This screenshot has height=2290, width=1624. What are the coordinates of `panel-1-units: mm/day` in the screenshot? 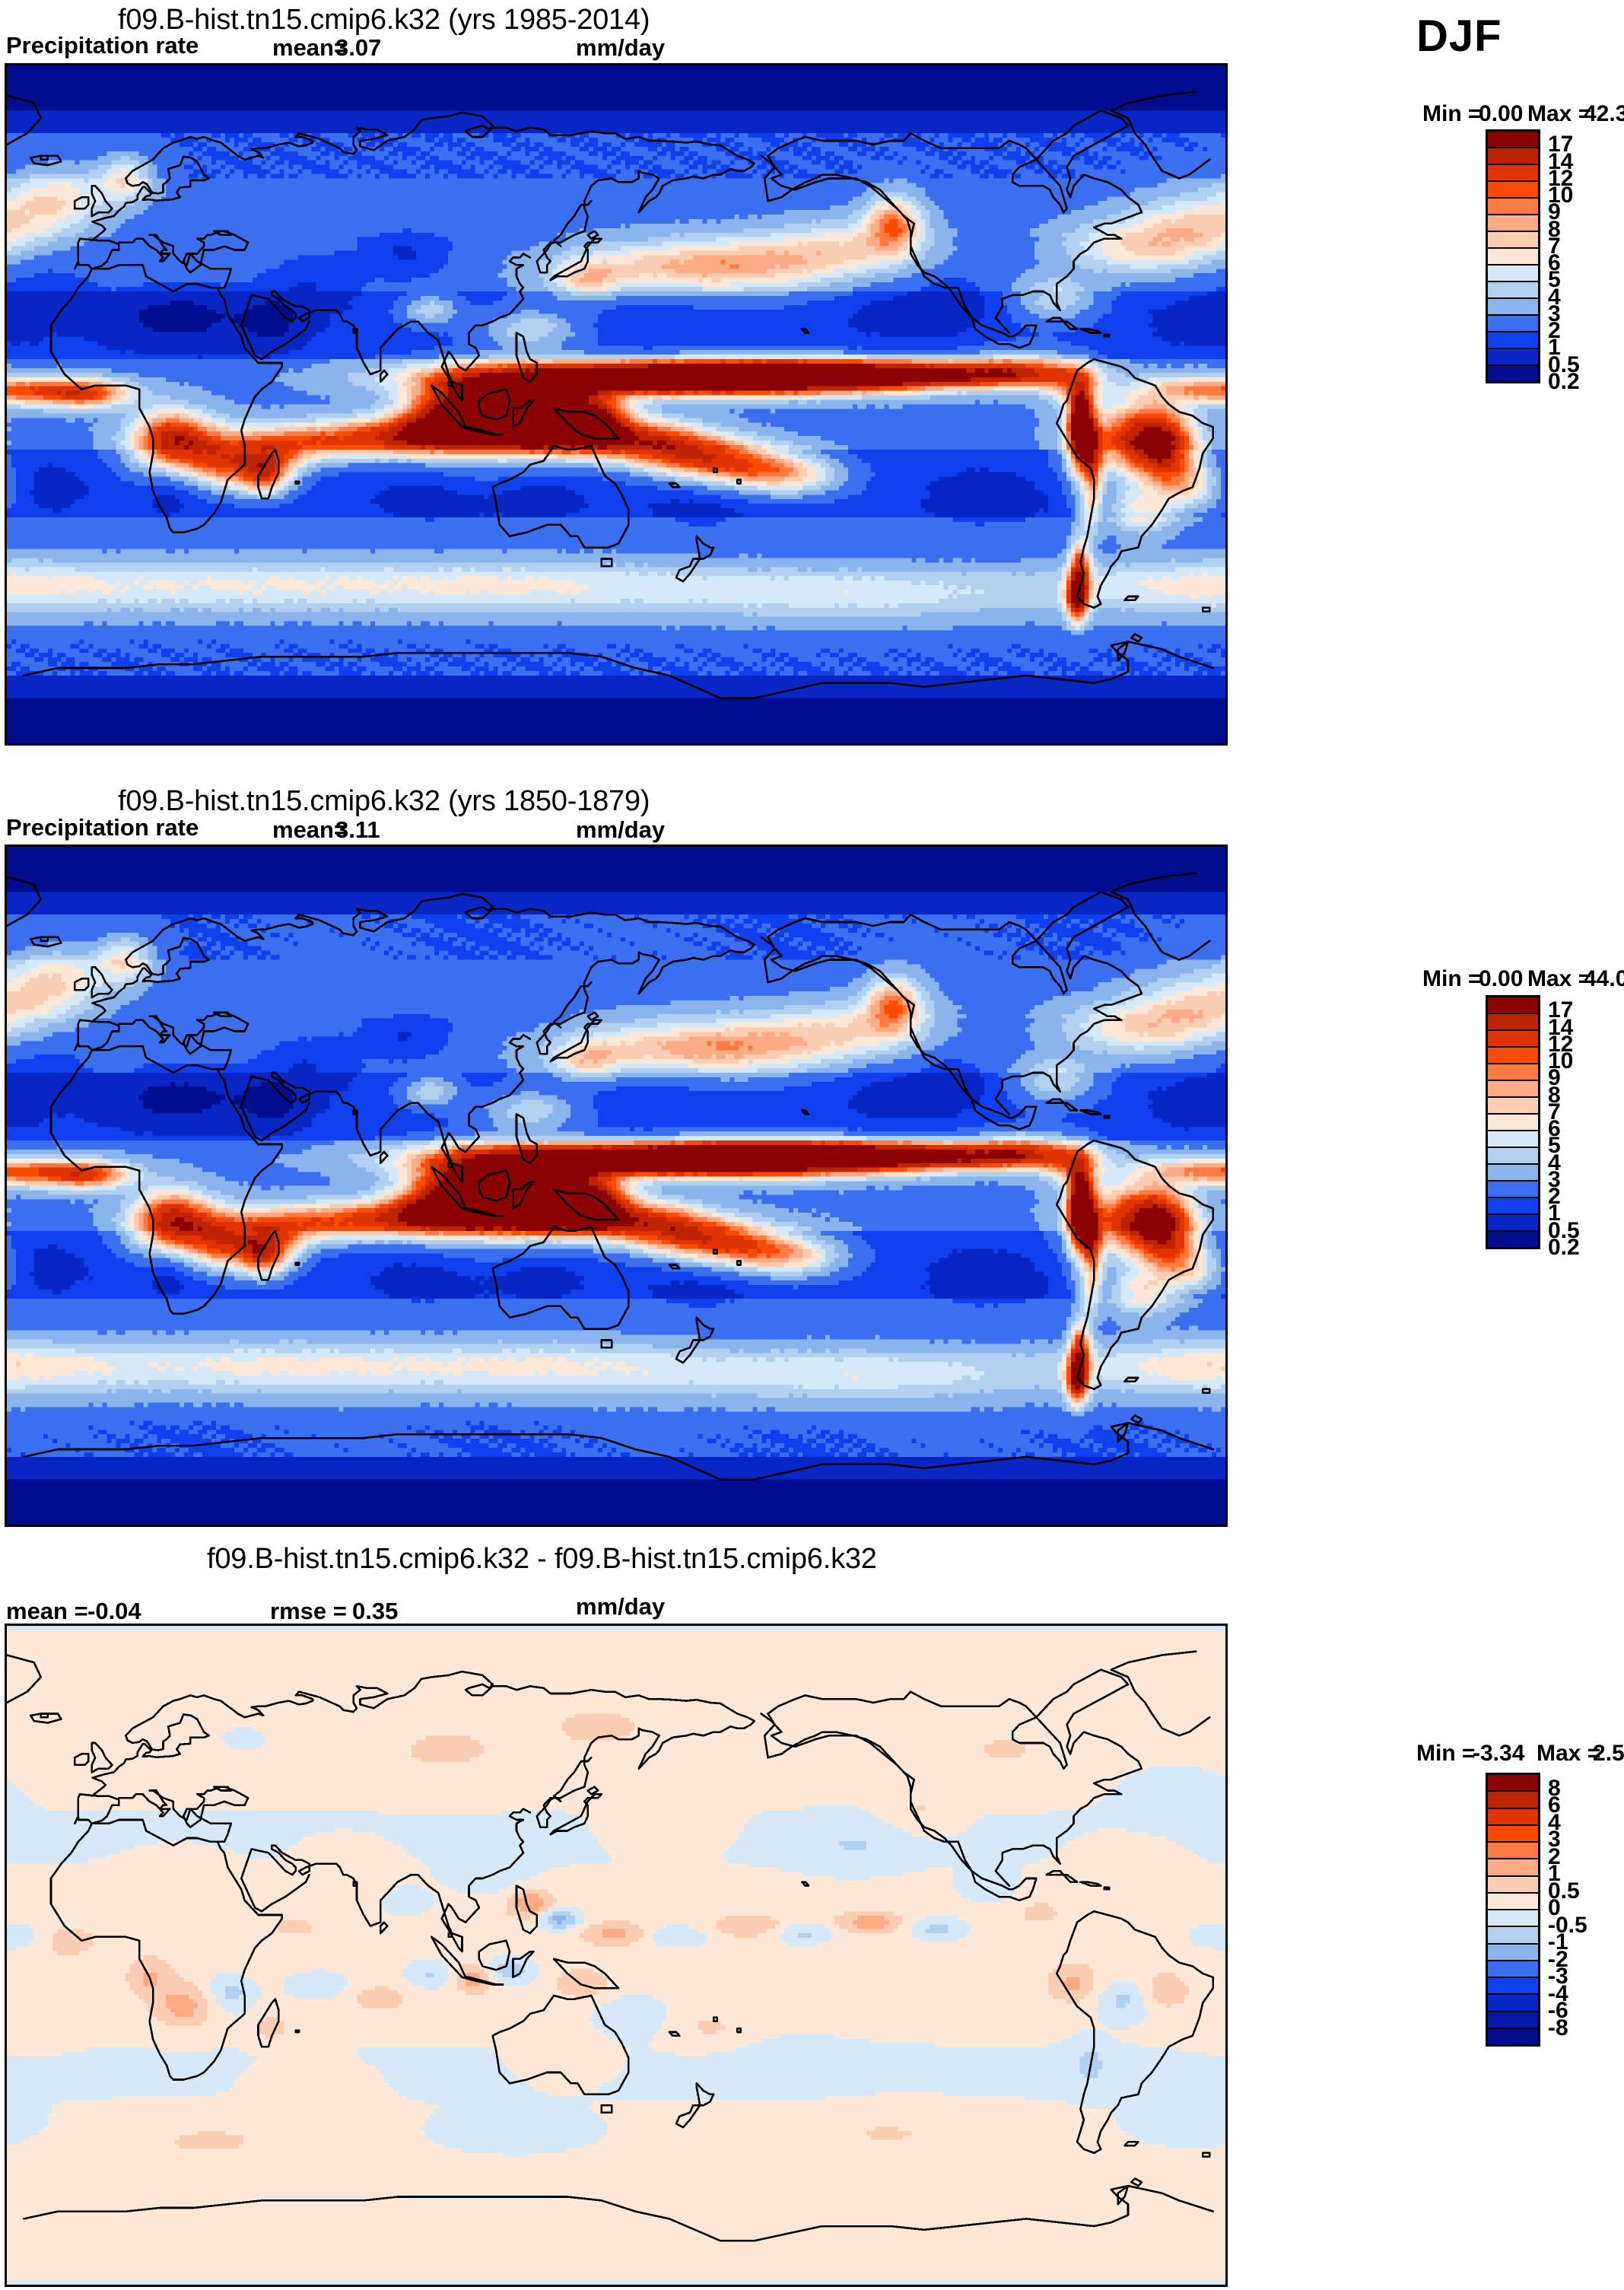 It's located at (621, 47).